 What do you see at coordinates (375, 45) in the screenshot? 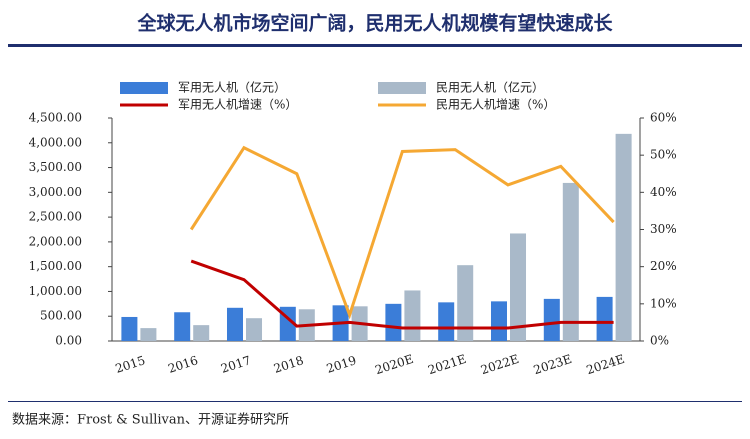
I see `title-rule` at bounding box center [375, 45].